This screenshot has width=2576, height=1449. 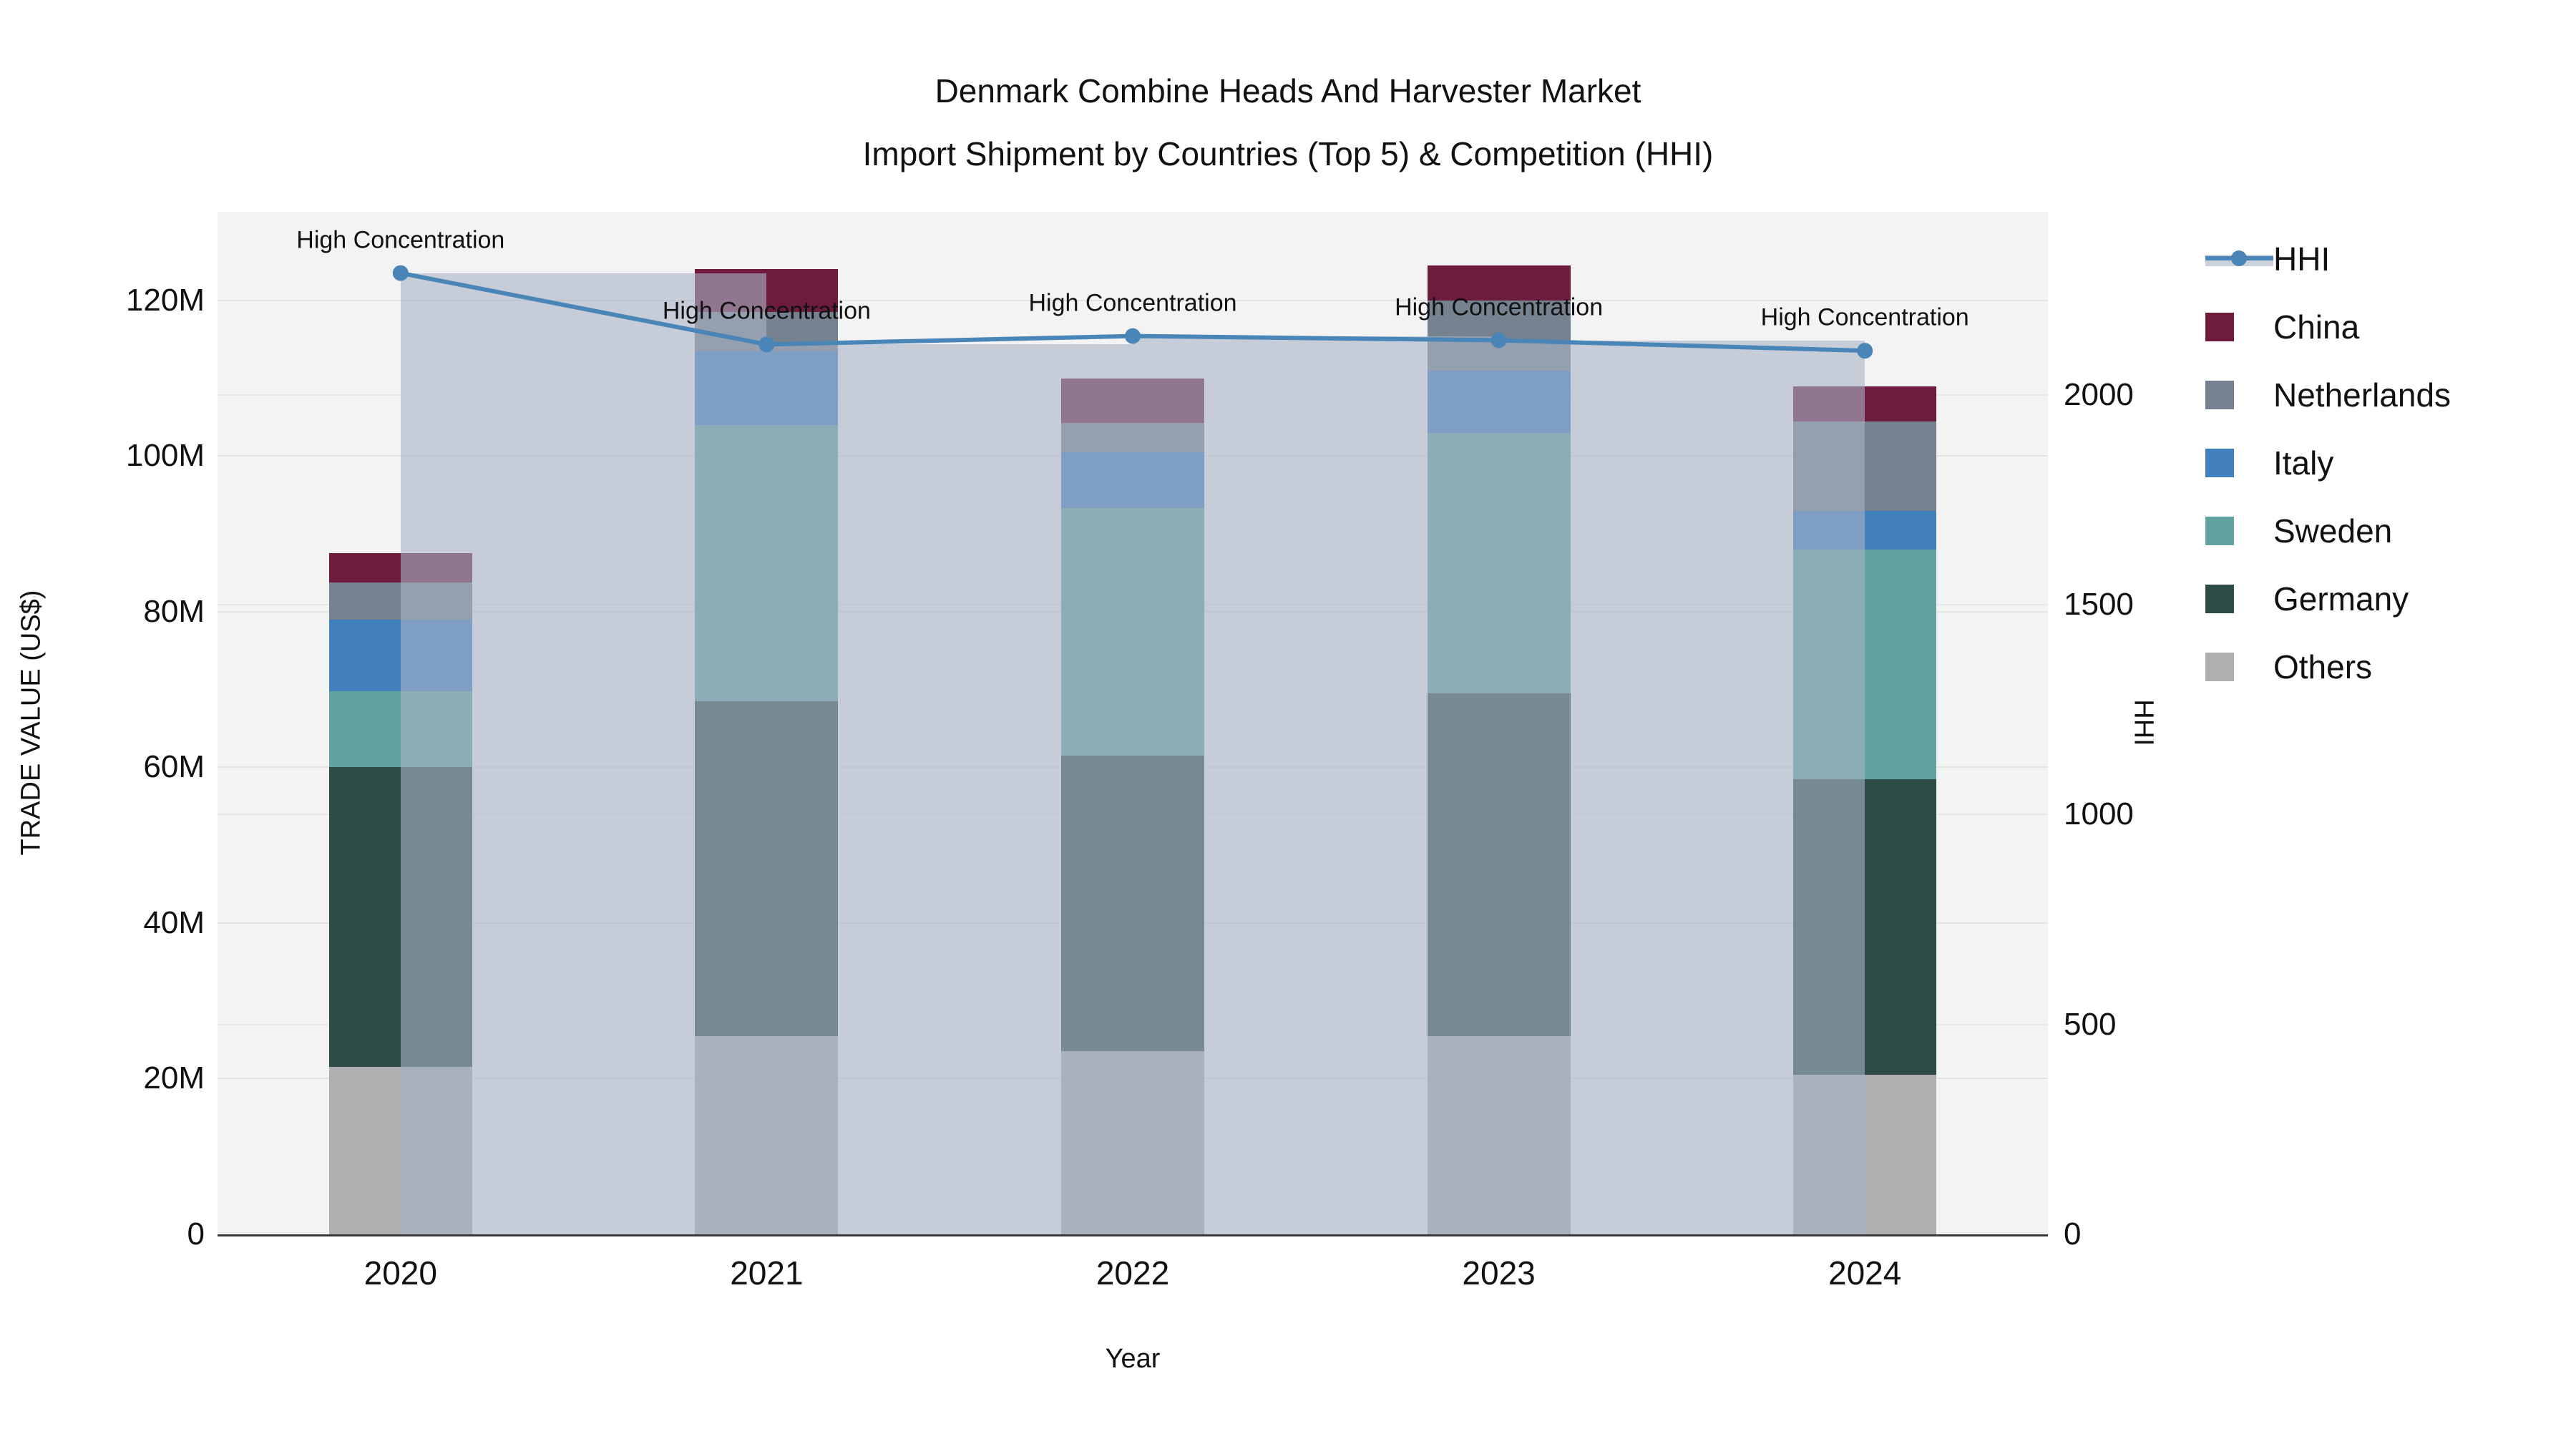 I want to click on hhi-line-layer, so click(x=1132, y=312).